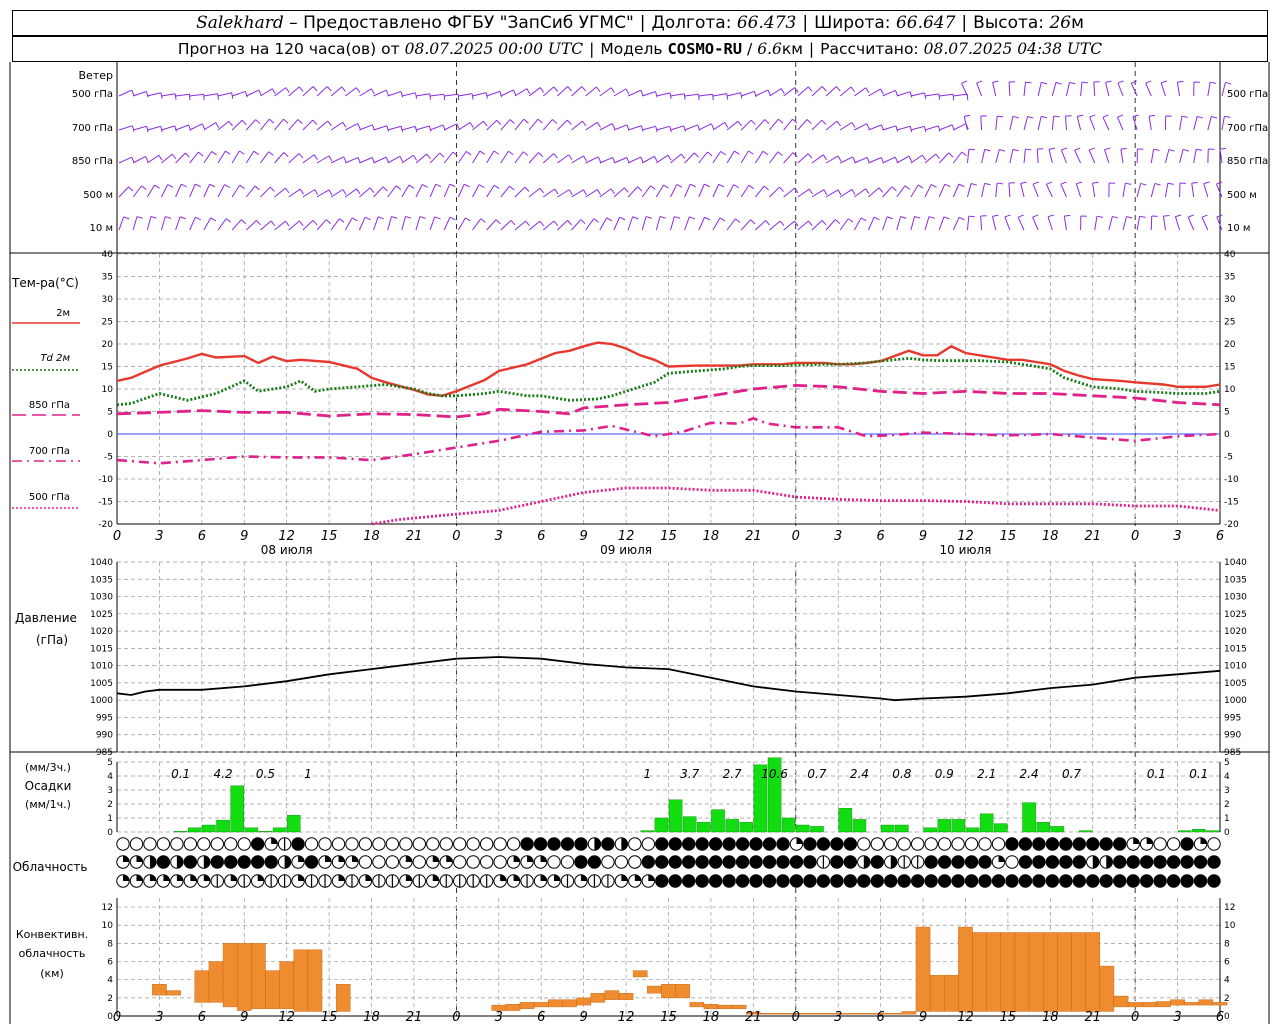 This screenshot has height=1024, width=1280. Describe the element at coordinates (46, 408) in the screenshot. I see `temp-legend-item: 850 гПа` at that location.